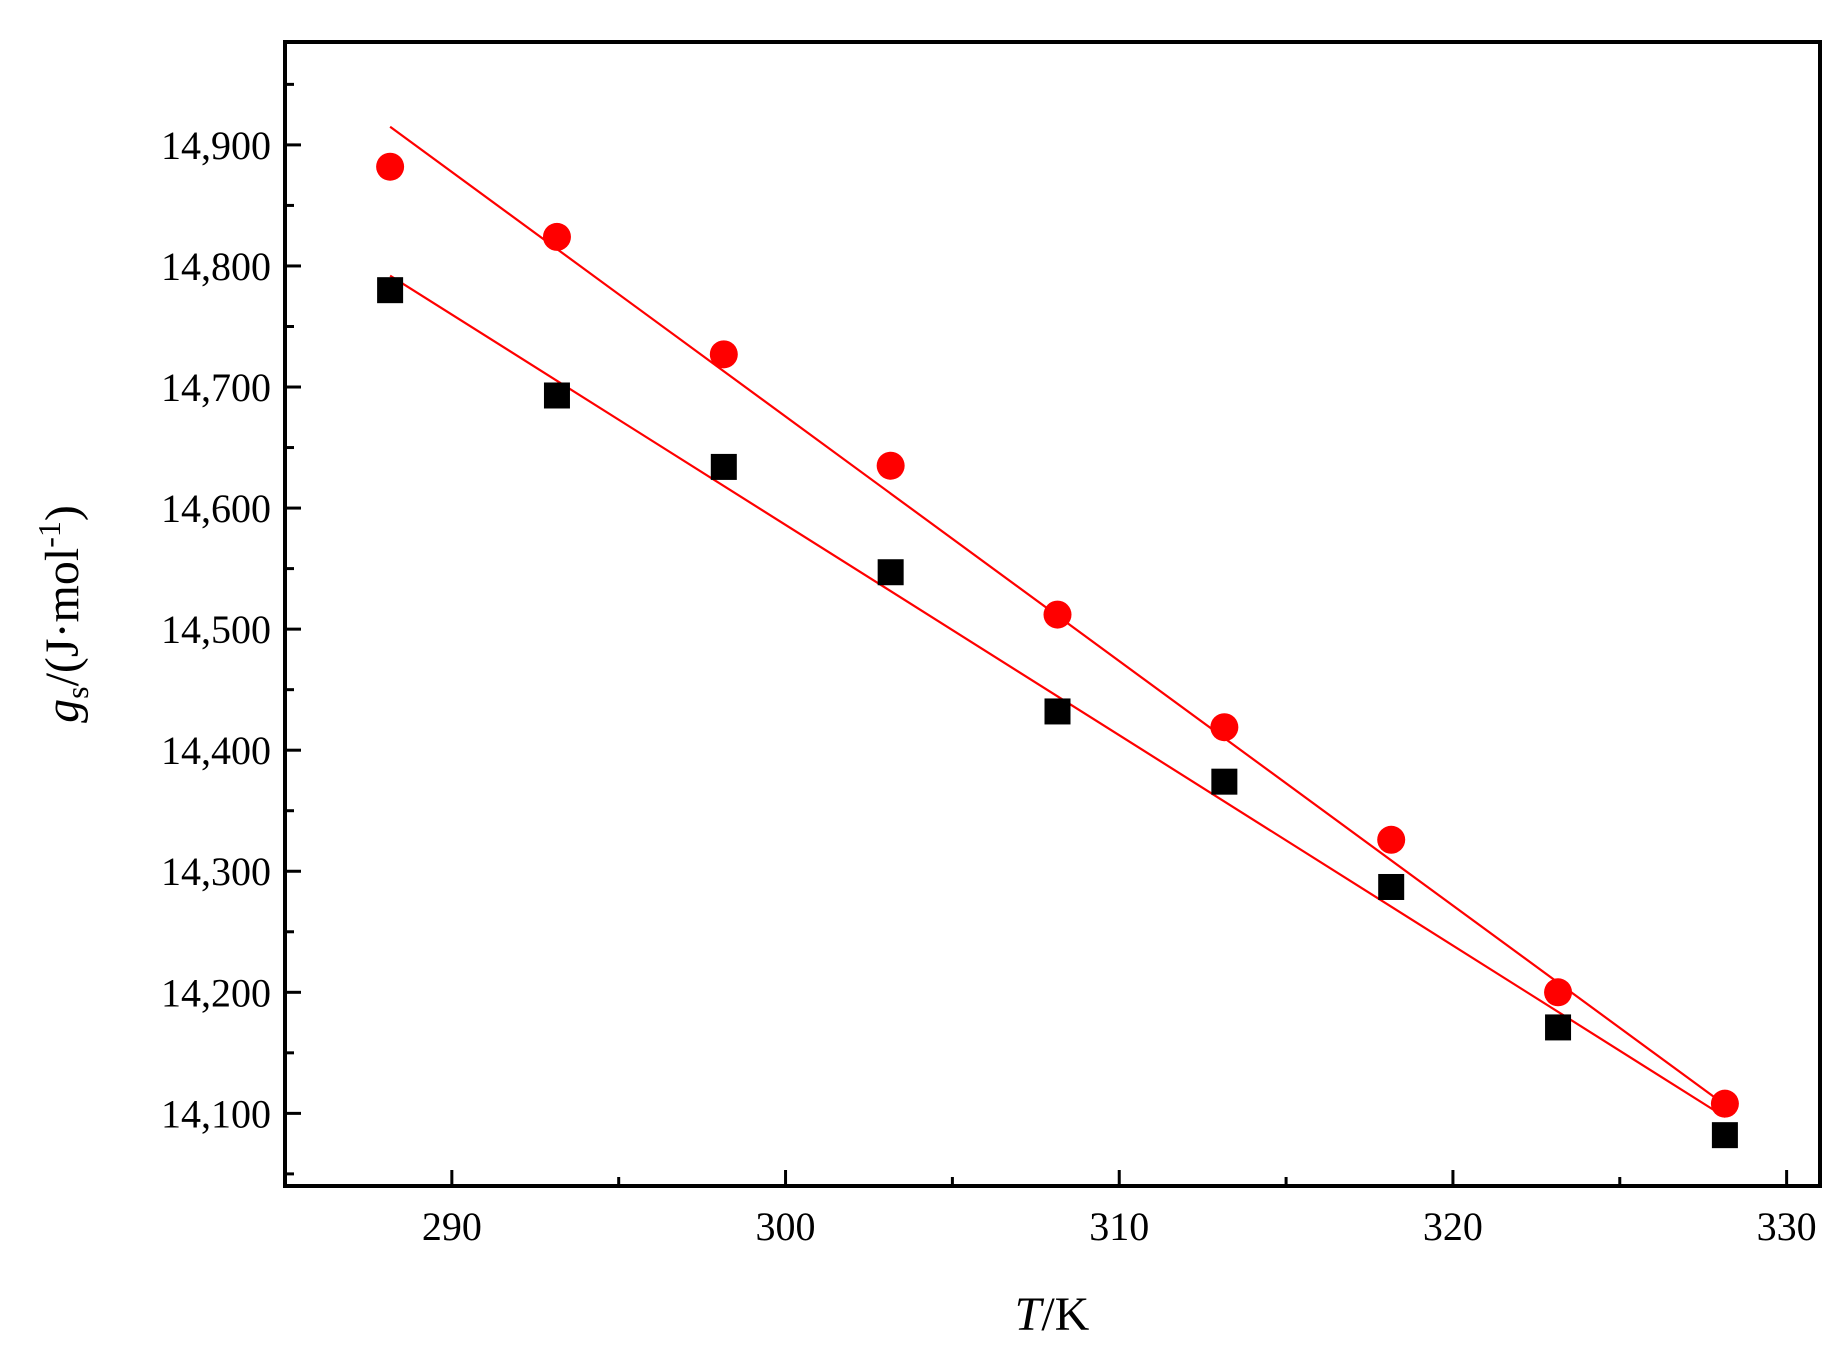 This screenshot has height=1346, width=1842. Describe the element at coordinates (216, 992) in the screenshot. I see `y-tick-label: 14,200` at that location.